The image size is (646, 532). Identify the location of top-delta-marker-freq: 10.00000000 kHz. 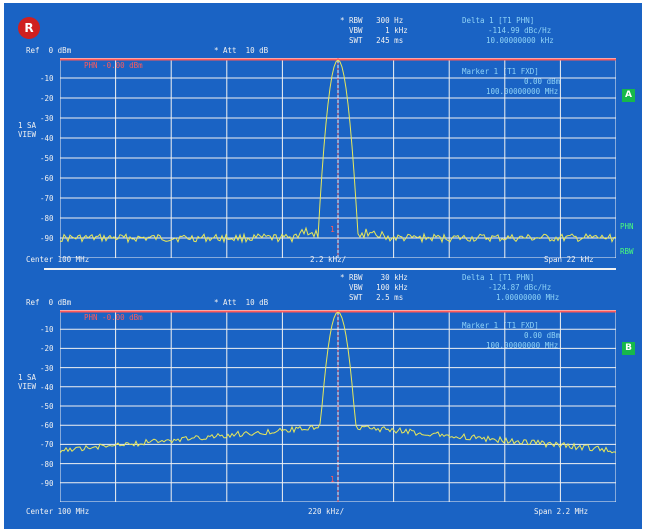
(520, 40).